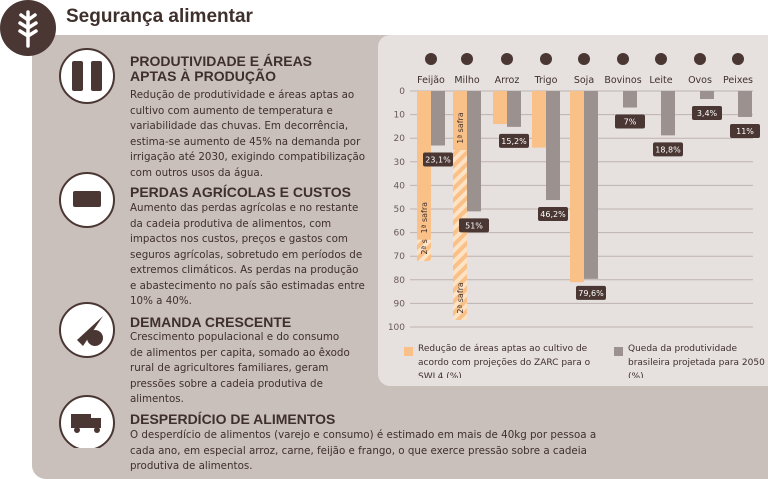  Describe the element at coordinates (400, 163) in the screenshot. I see `y-tick-label: 30` at that location.